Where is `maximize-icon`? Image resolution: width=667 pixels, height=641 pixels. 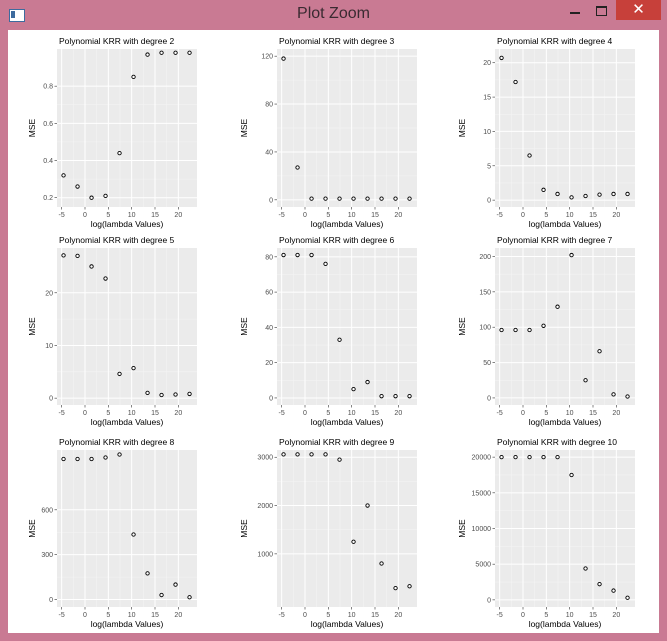
maximize-icon is located at coordinates (601, 10).